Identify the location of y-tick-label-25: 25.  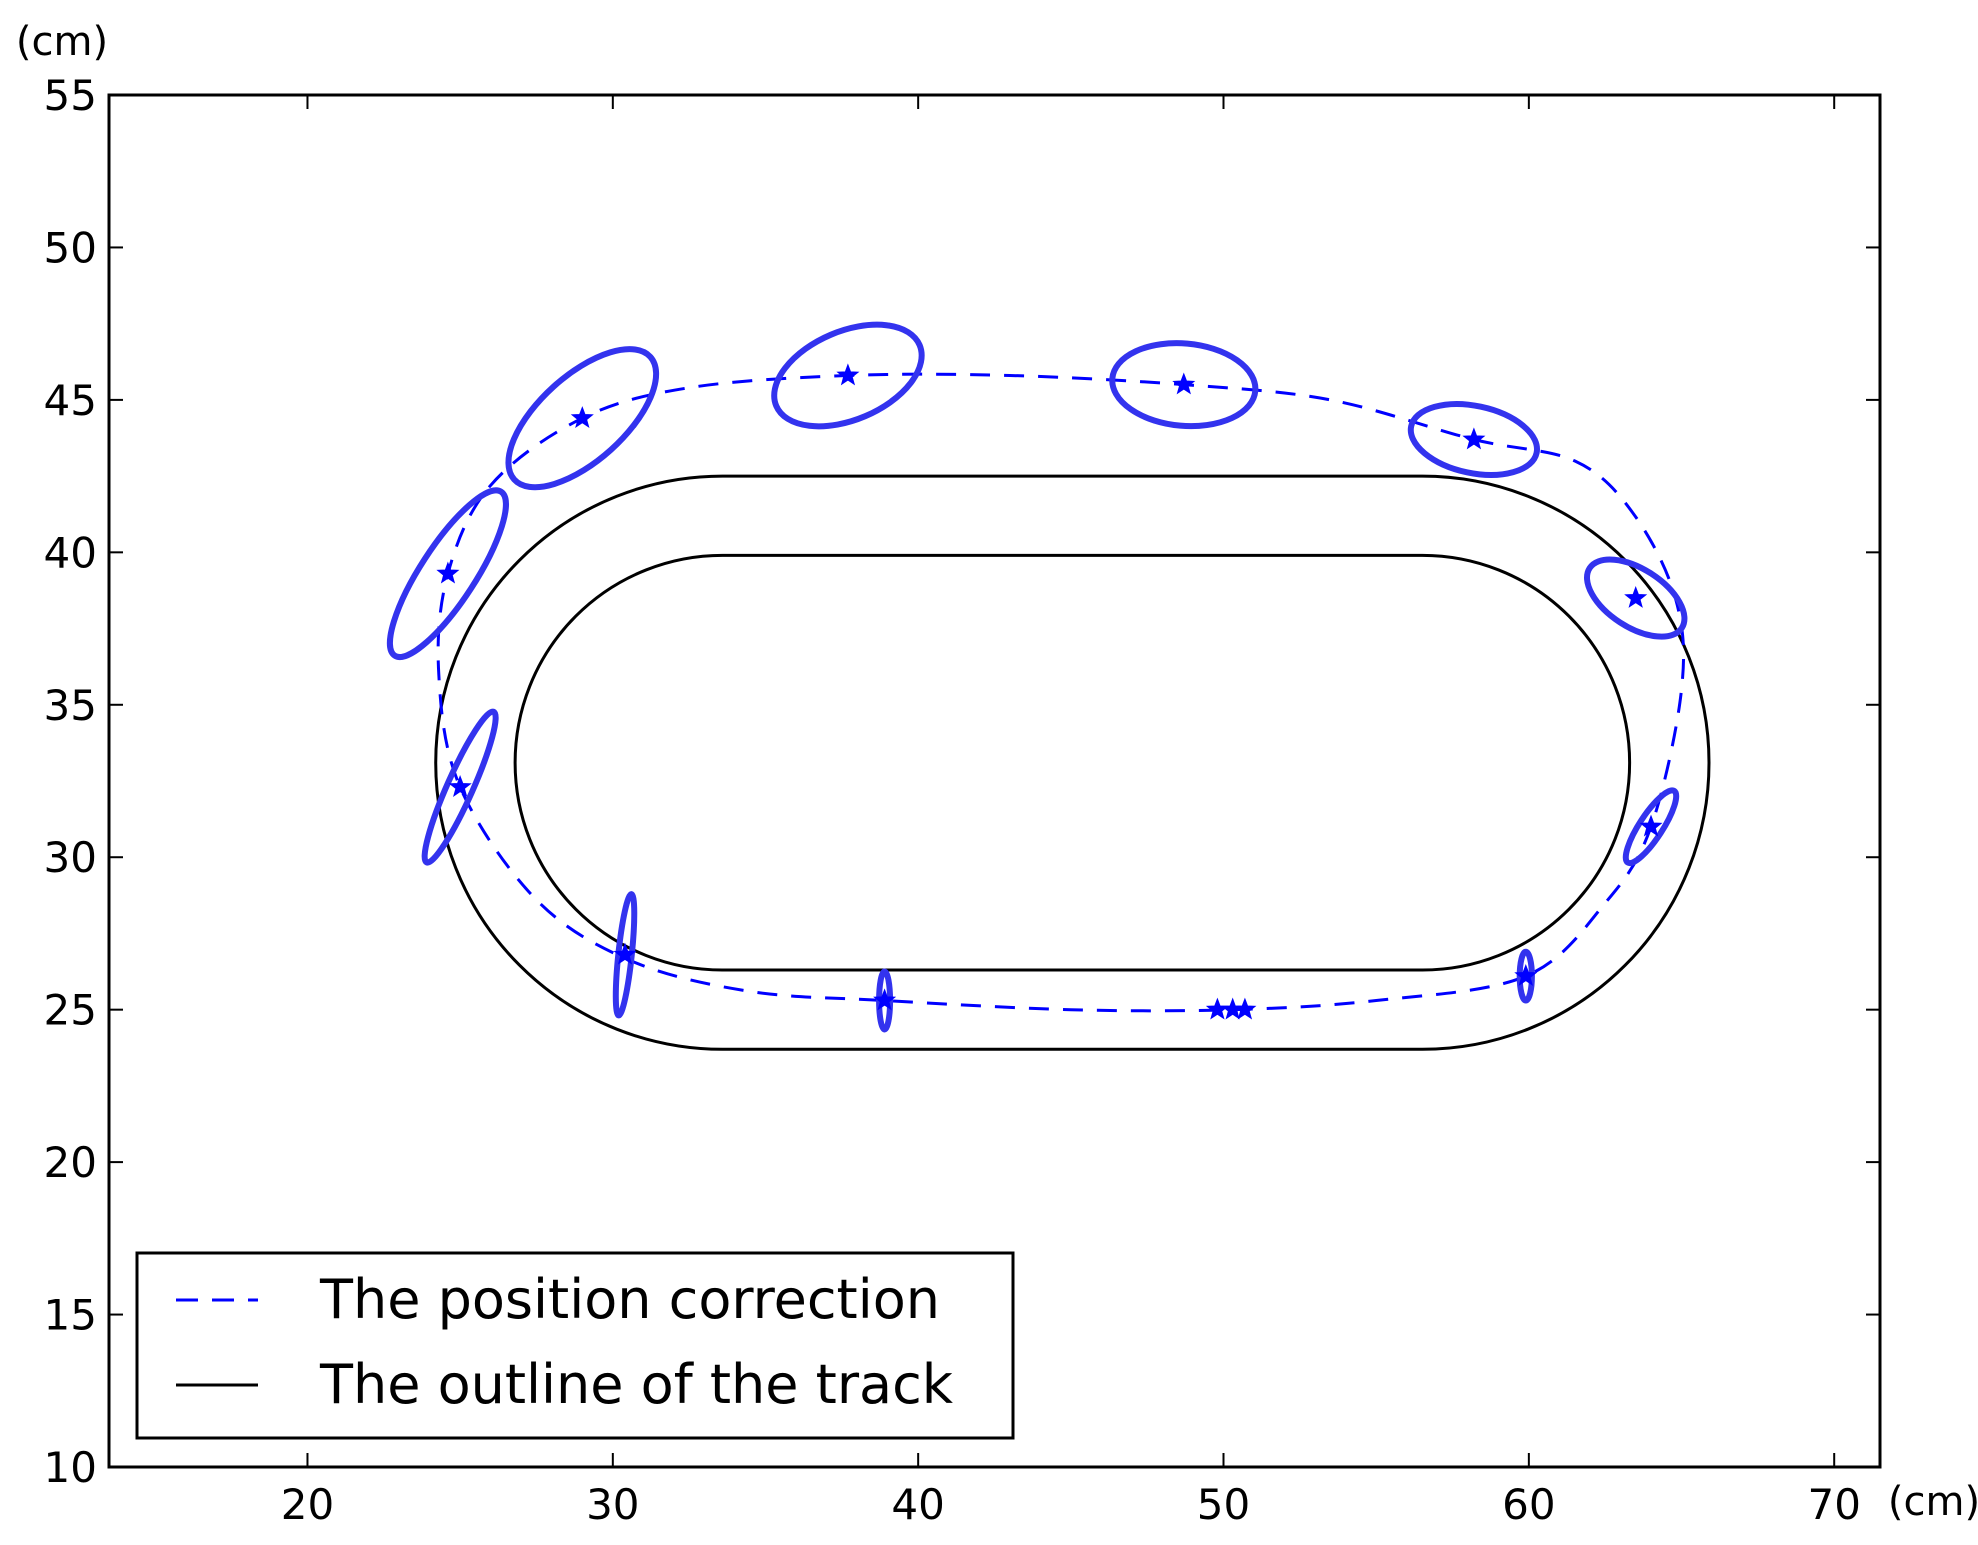
(70, 1010).